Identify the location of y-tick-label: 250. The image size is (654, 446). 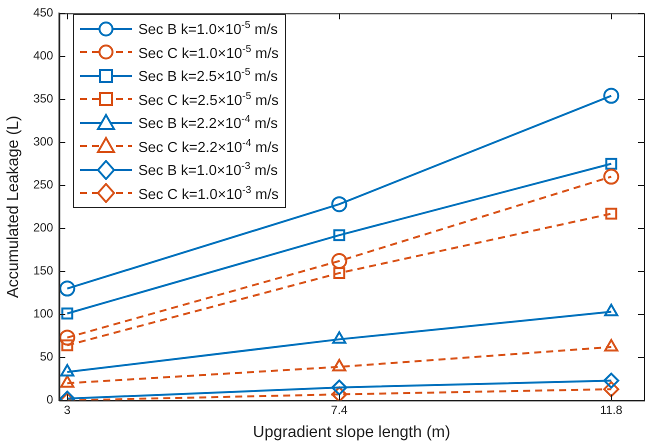
(43, 185).